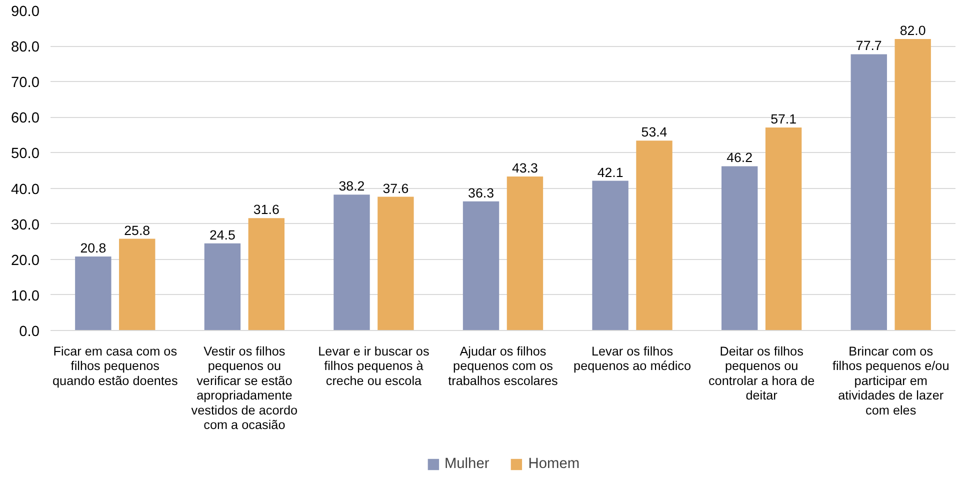 The image size is (975, 488). What do you see at coordinates (869, 46) in the screenshot?
I see `data-label: 77.7` at bounding box center [869, 46].